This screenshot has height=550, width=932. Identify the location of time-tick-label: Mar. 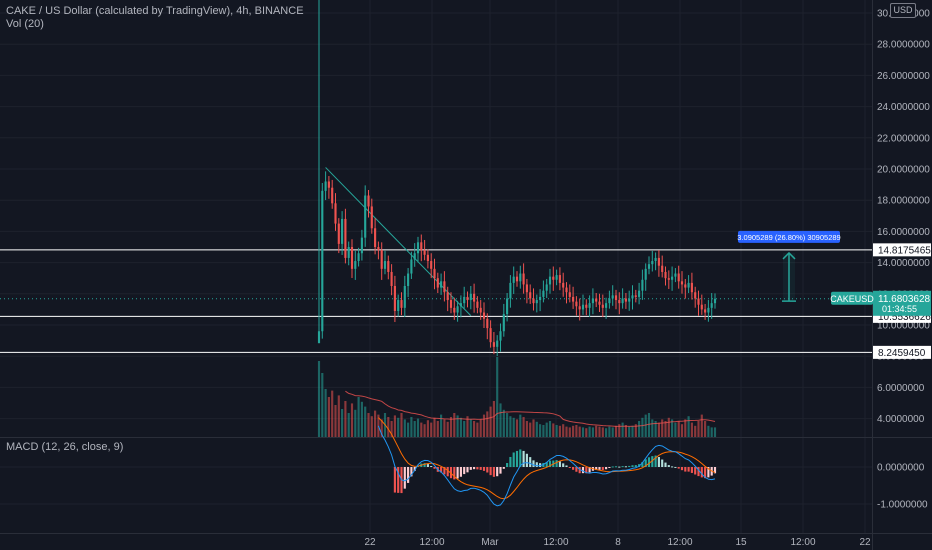
(490, 542).